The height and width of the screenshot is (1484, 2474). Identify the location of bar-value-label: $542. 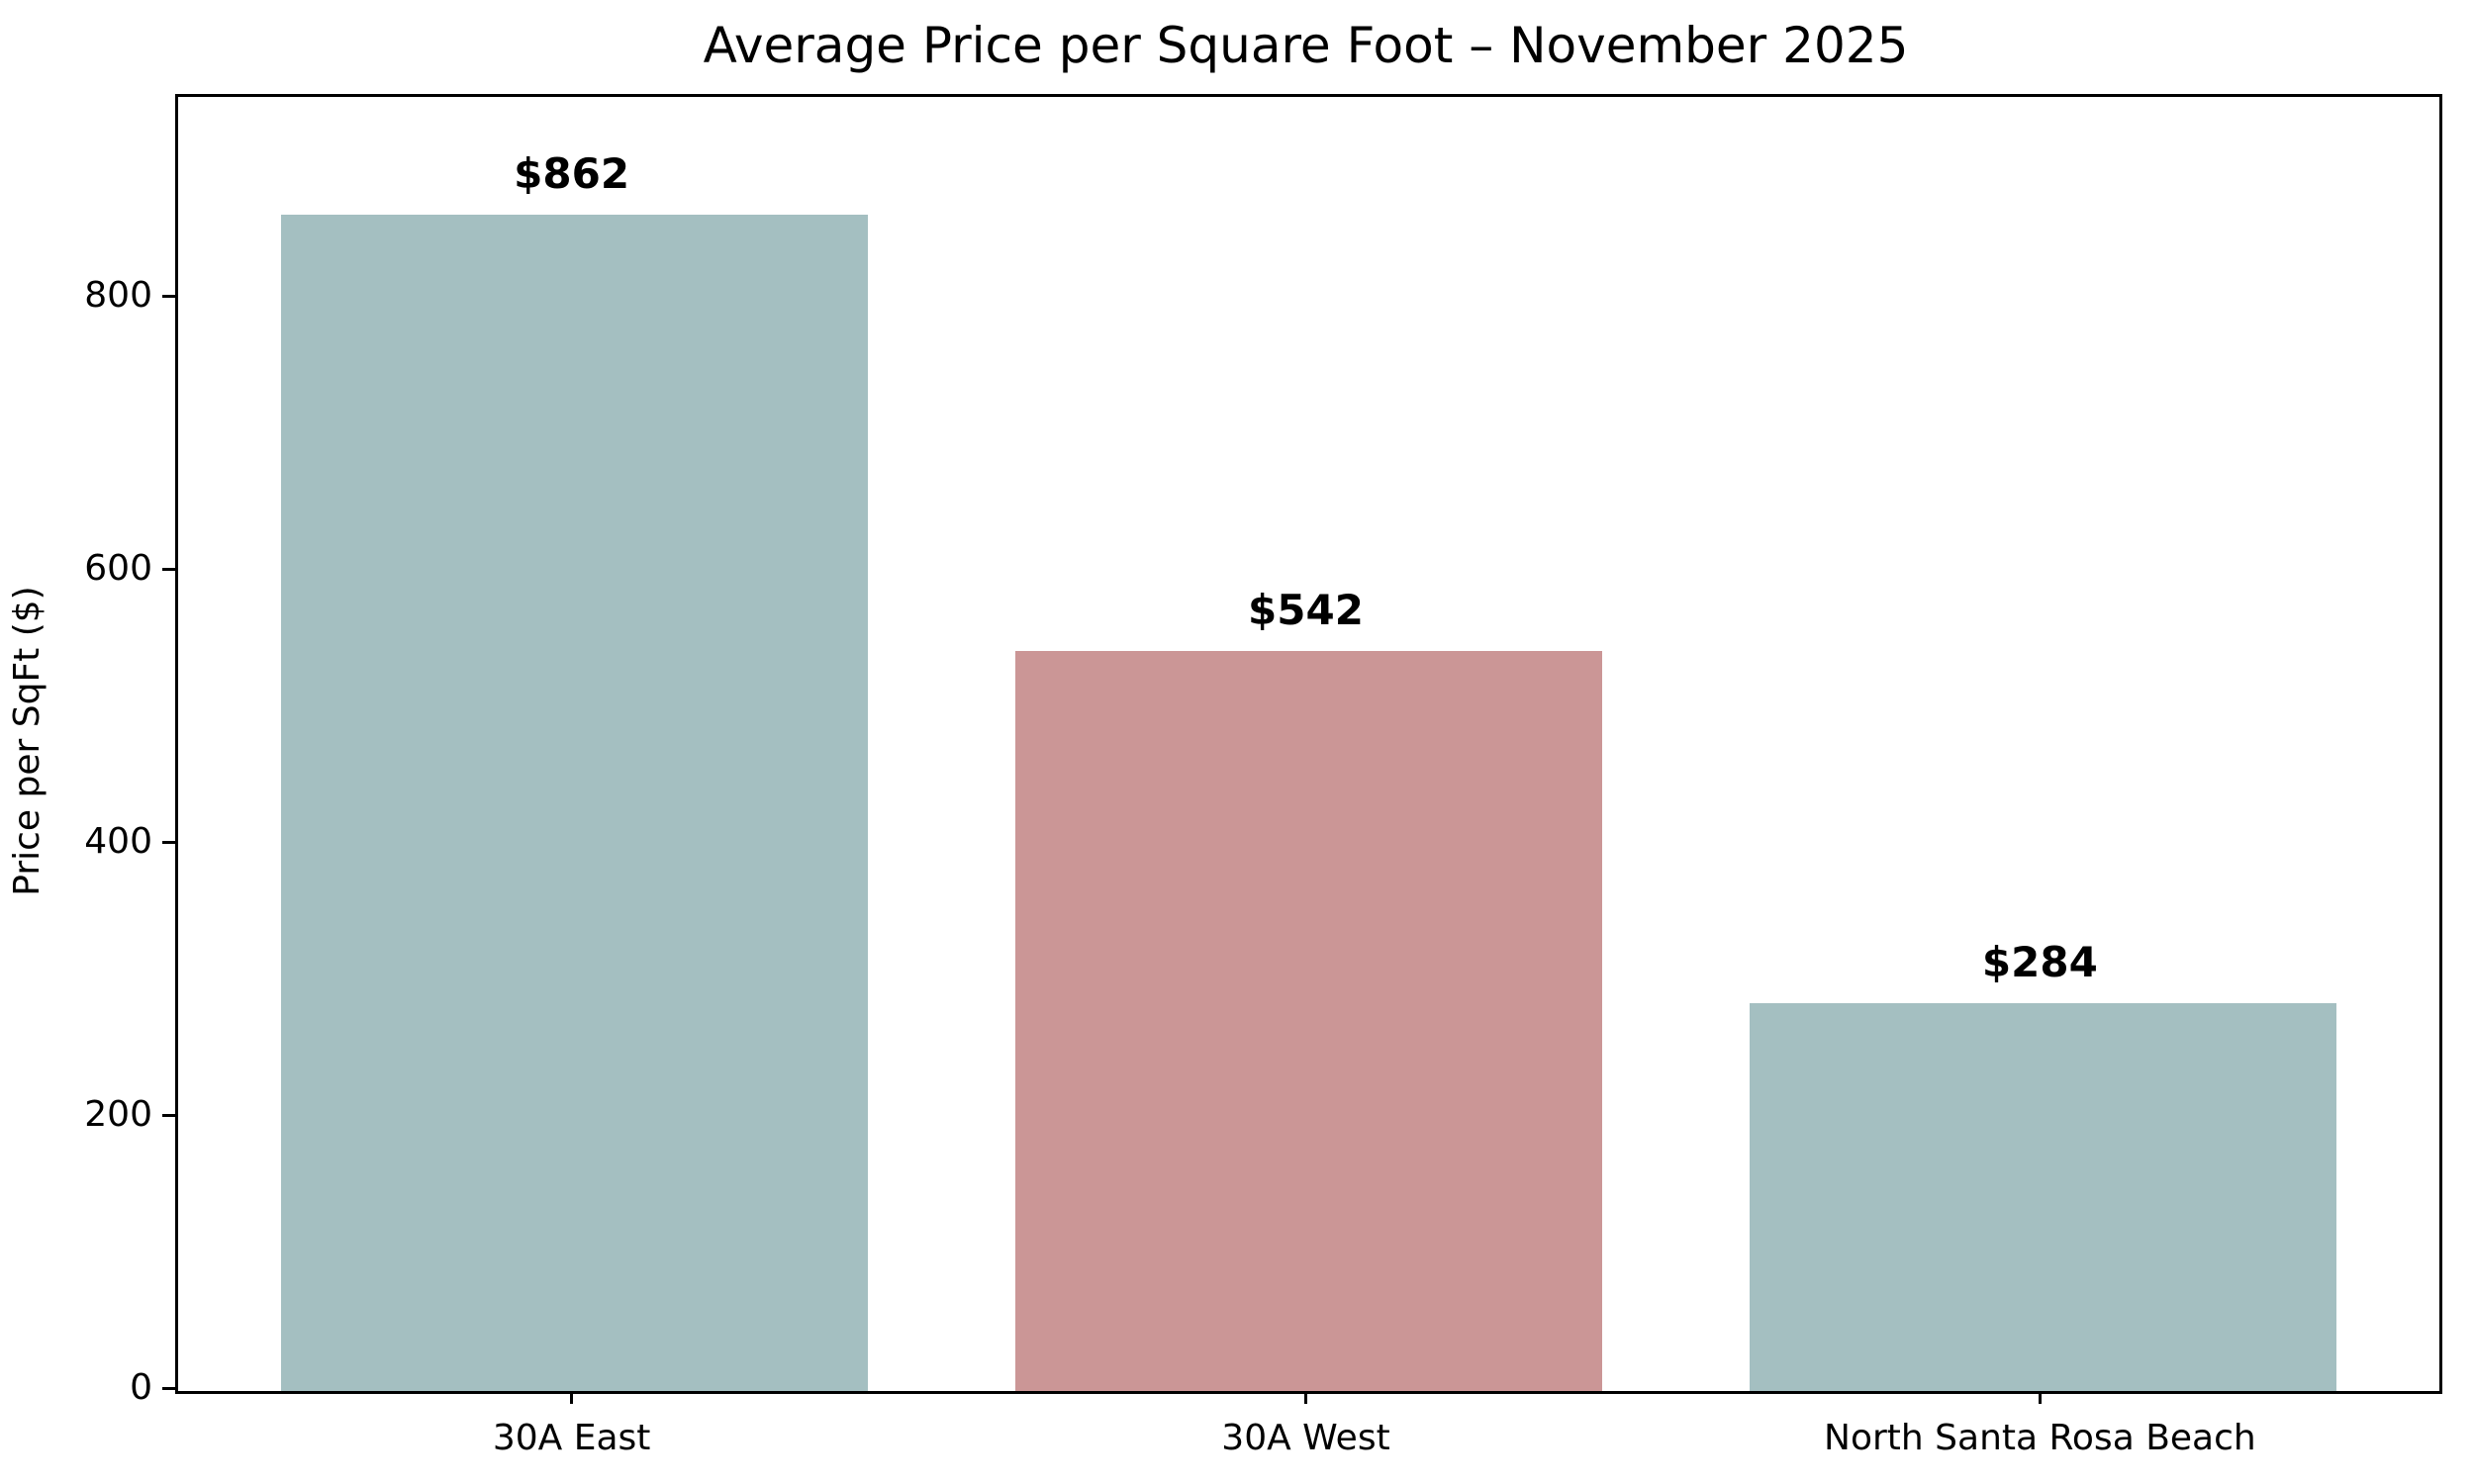
(1306, 610).